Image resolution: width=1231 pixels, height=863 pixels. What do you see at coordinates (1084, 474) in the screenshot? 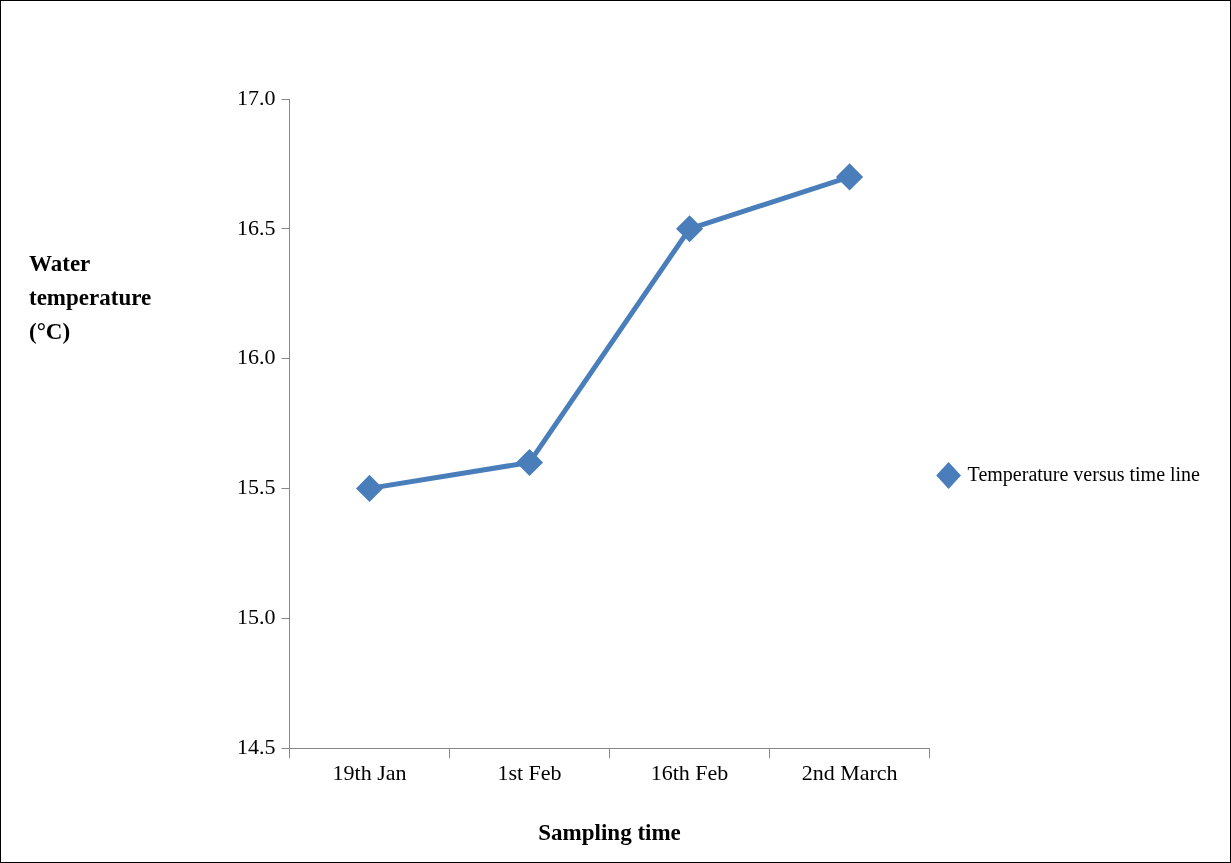
I see `legend-label: Temperature versus time line` at bounding box center [1084, 474].